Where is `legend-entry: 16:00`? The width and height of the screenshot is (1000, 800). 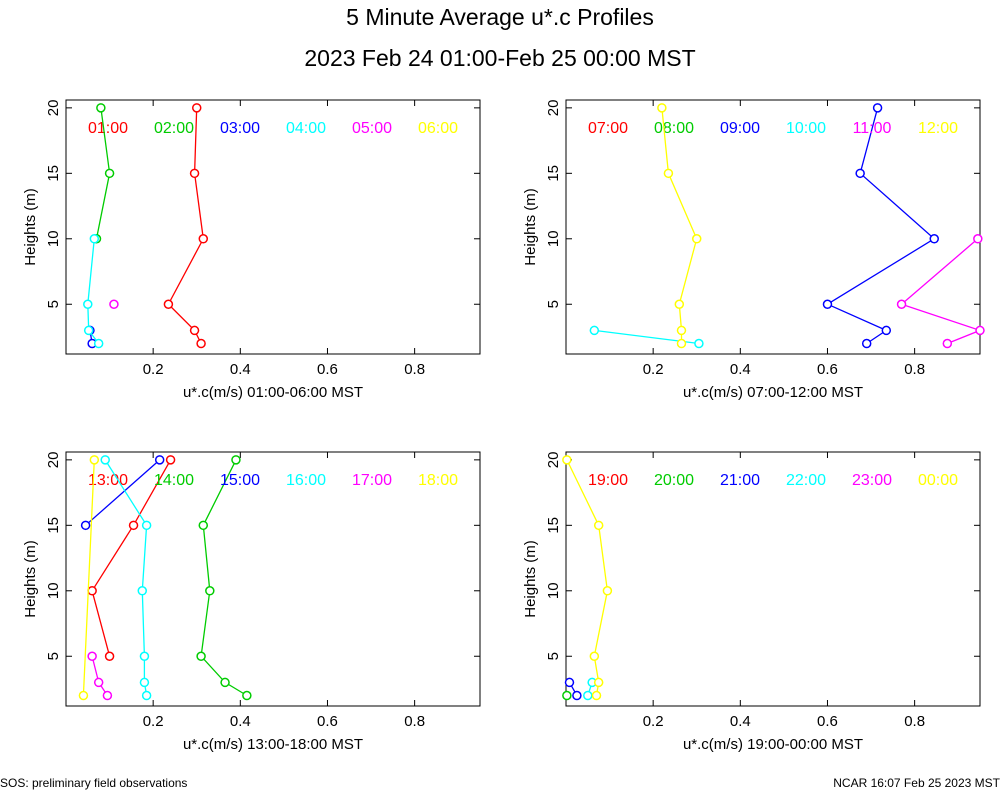 legend-entry: 16:00 is located at coordinates (306, 480).